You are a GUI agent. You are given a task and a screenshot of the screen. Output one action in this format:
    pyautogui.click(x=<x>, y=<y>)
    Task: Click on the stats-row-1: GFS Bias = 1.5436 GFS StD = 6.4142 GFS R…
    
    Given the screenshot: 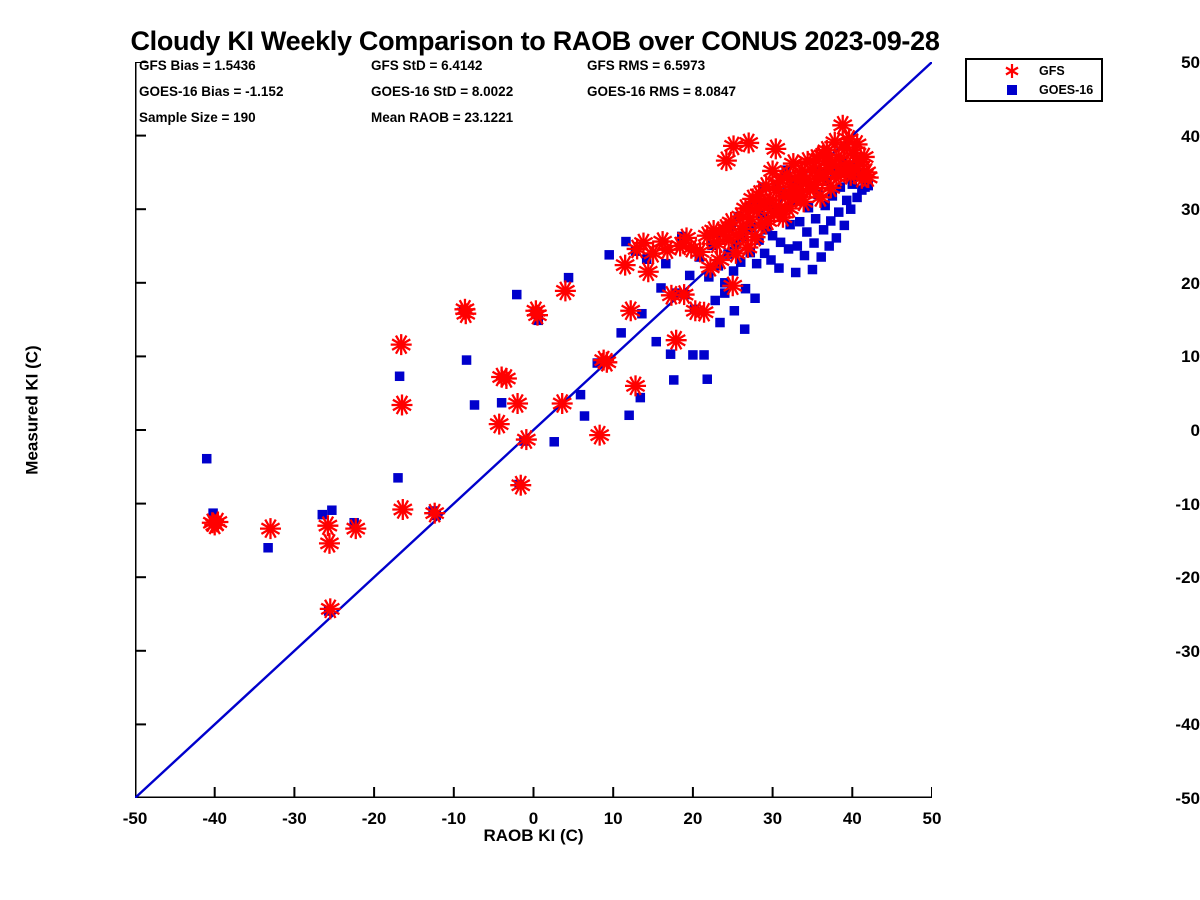 What is the action you would take?
    pyautogui.click(x=489, y=71)
    